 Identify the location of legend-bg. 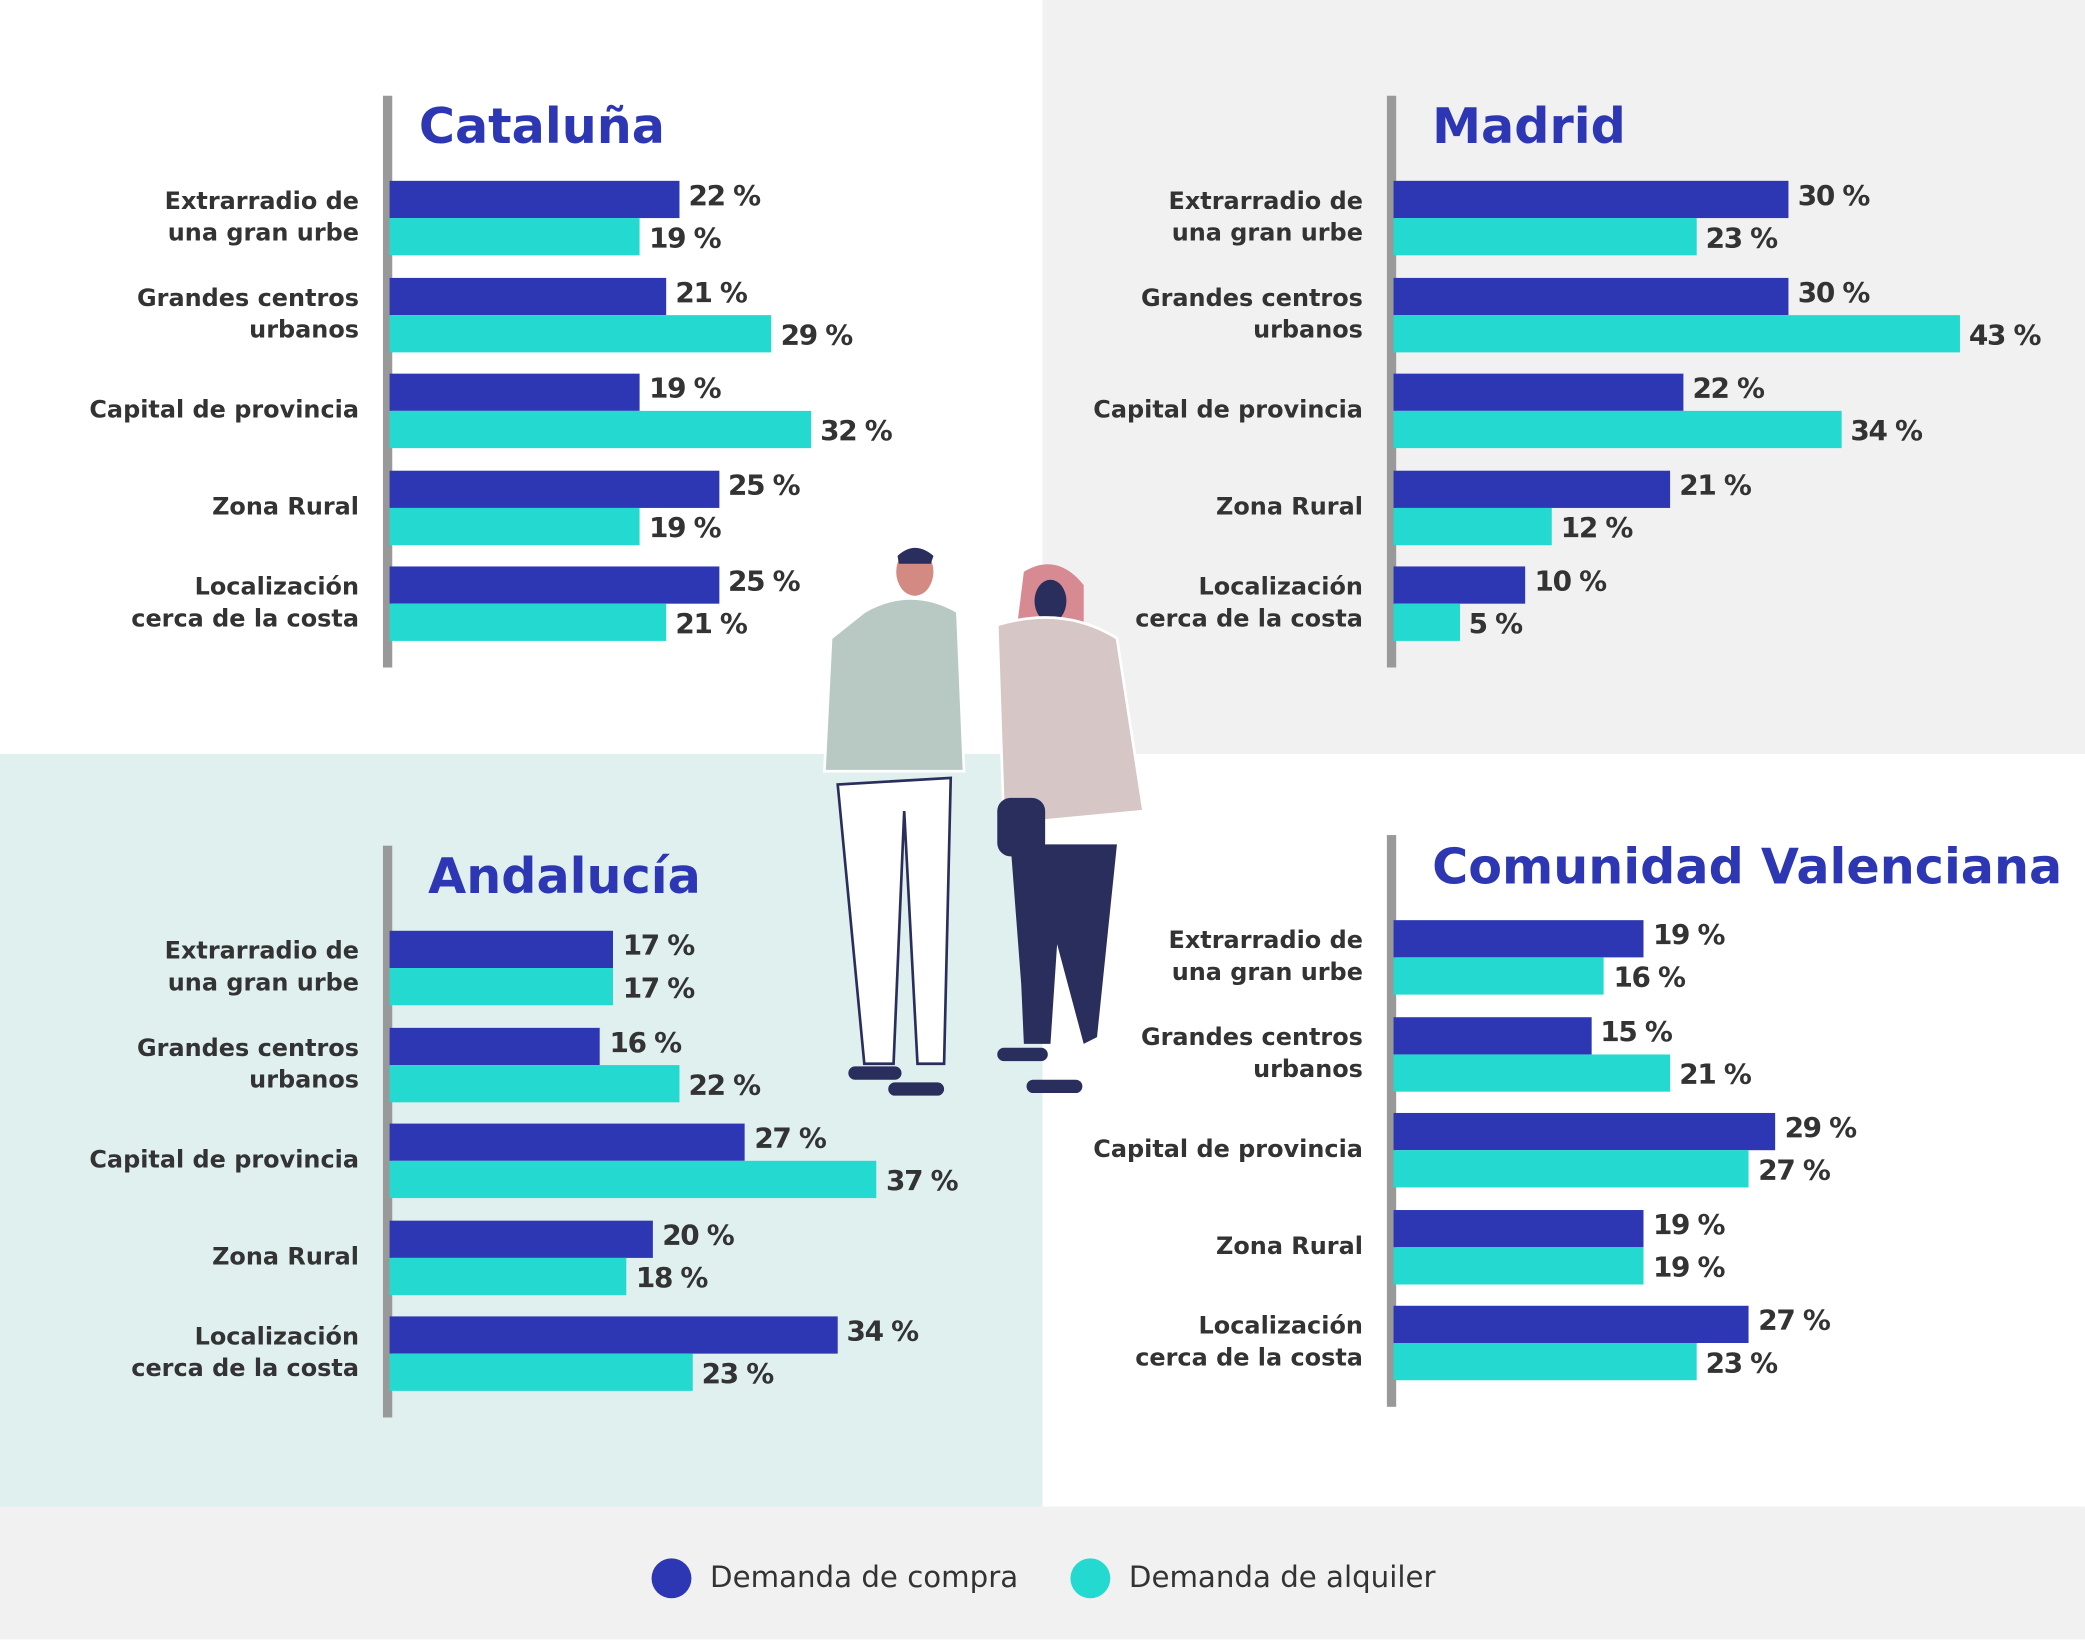
(1042, 1573).